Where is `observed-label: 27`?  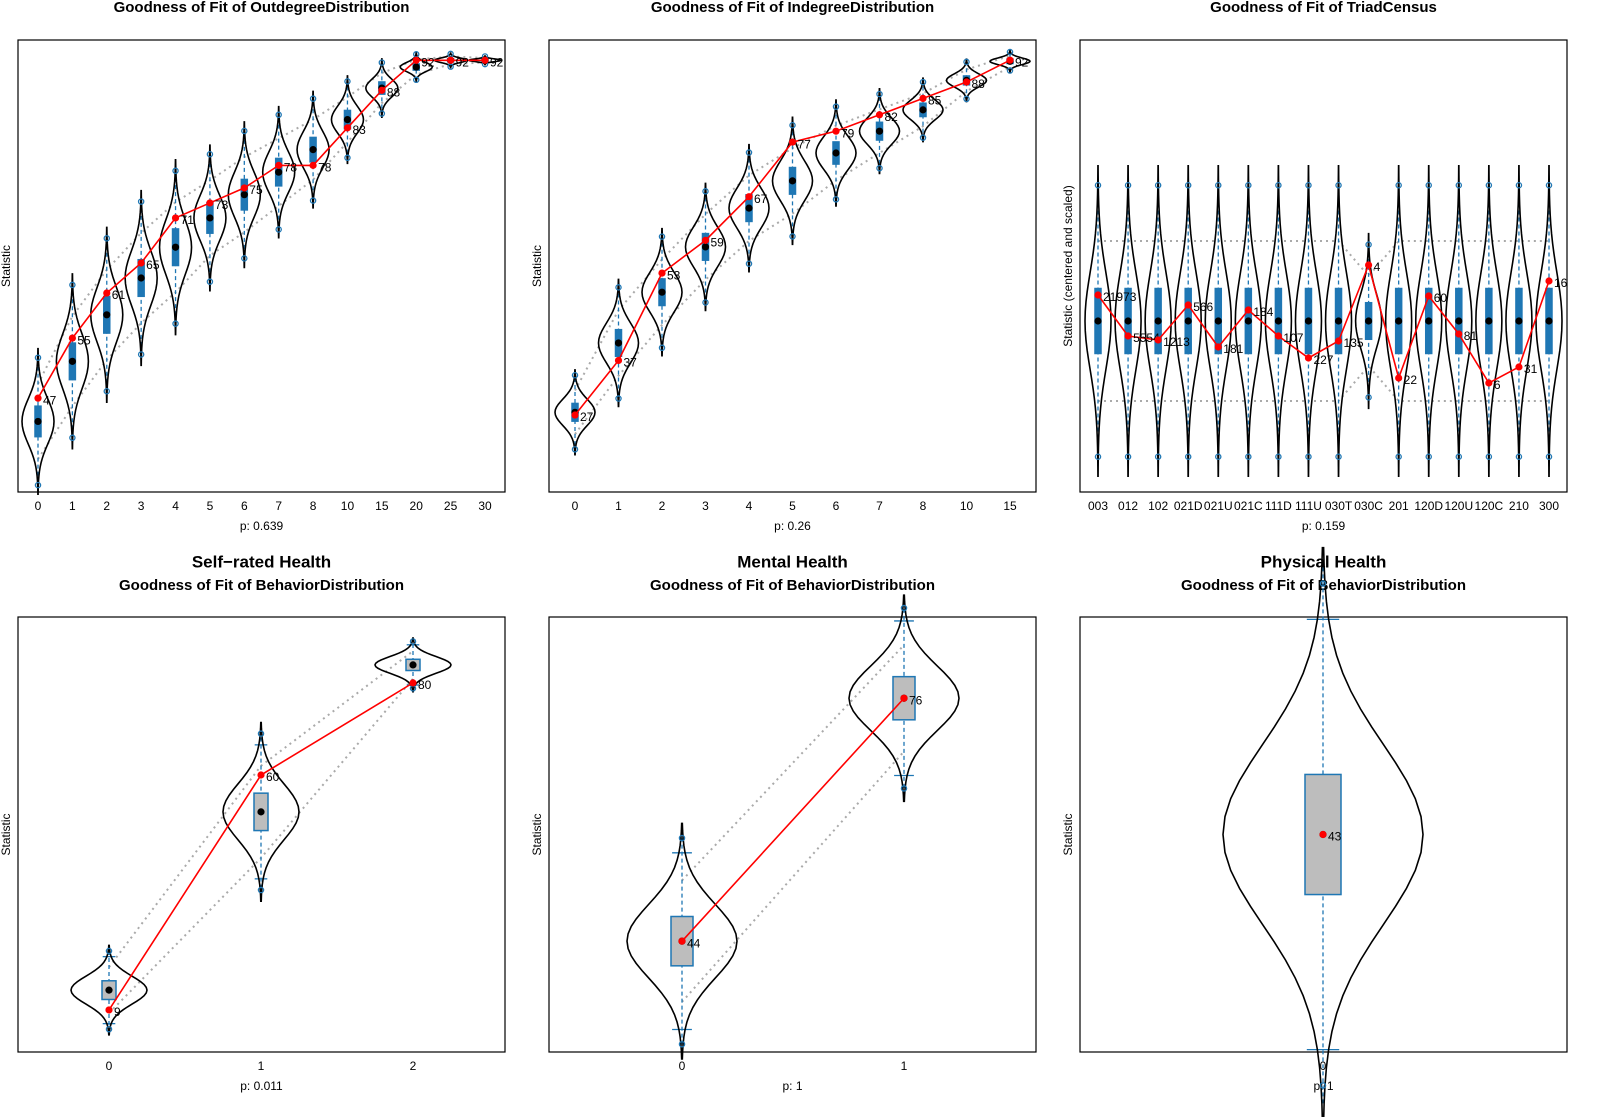 observed-label: 27 is located at coordinates (587, 417).